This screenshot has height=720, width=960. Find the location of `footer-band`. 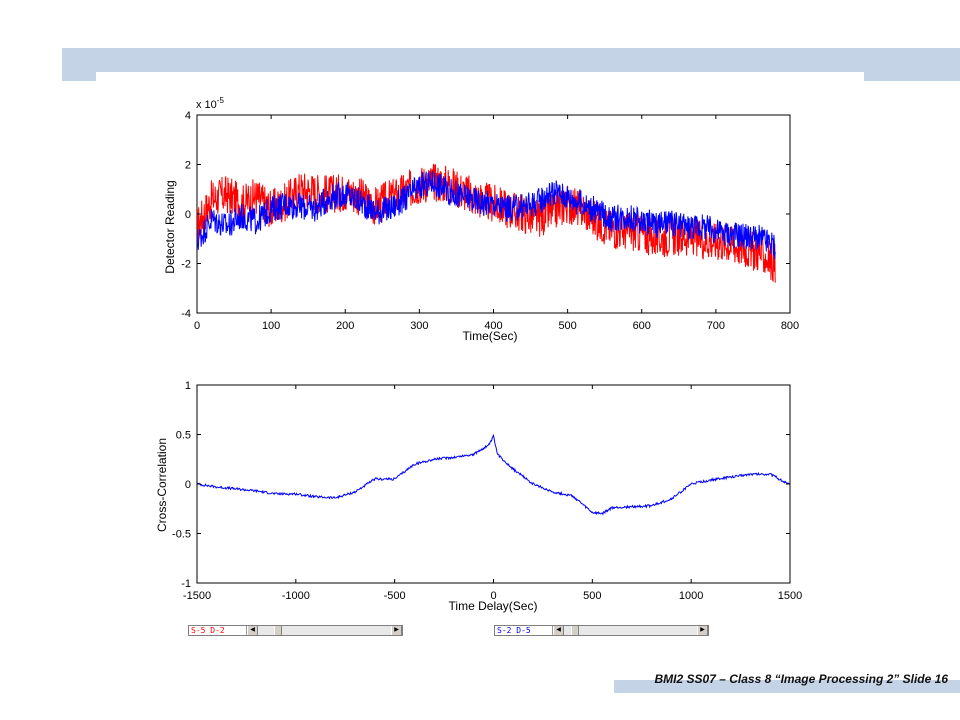

footer-band is located at coordinates (787, 686).